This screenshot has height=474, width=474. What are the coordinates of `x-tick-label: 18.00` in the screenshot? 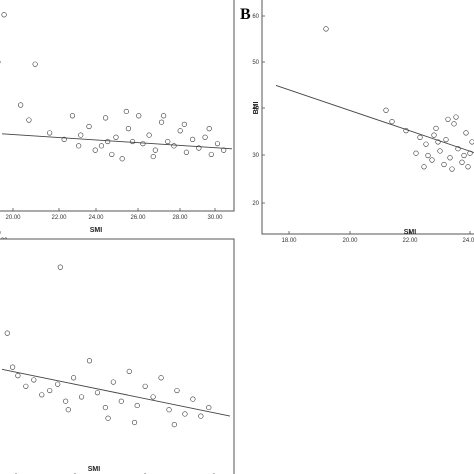 It's located at (289, 241).